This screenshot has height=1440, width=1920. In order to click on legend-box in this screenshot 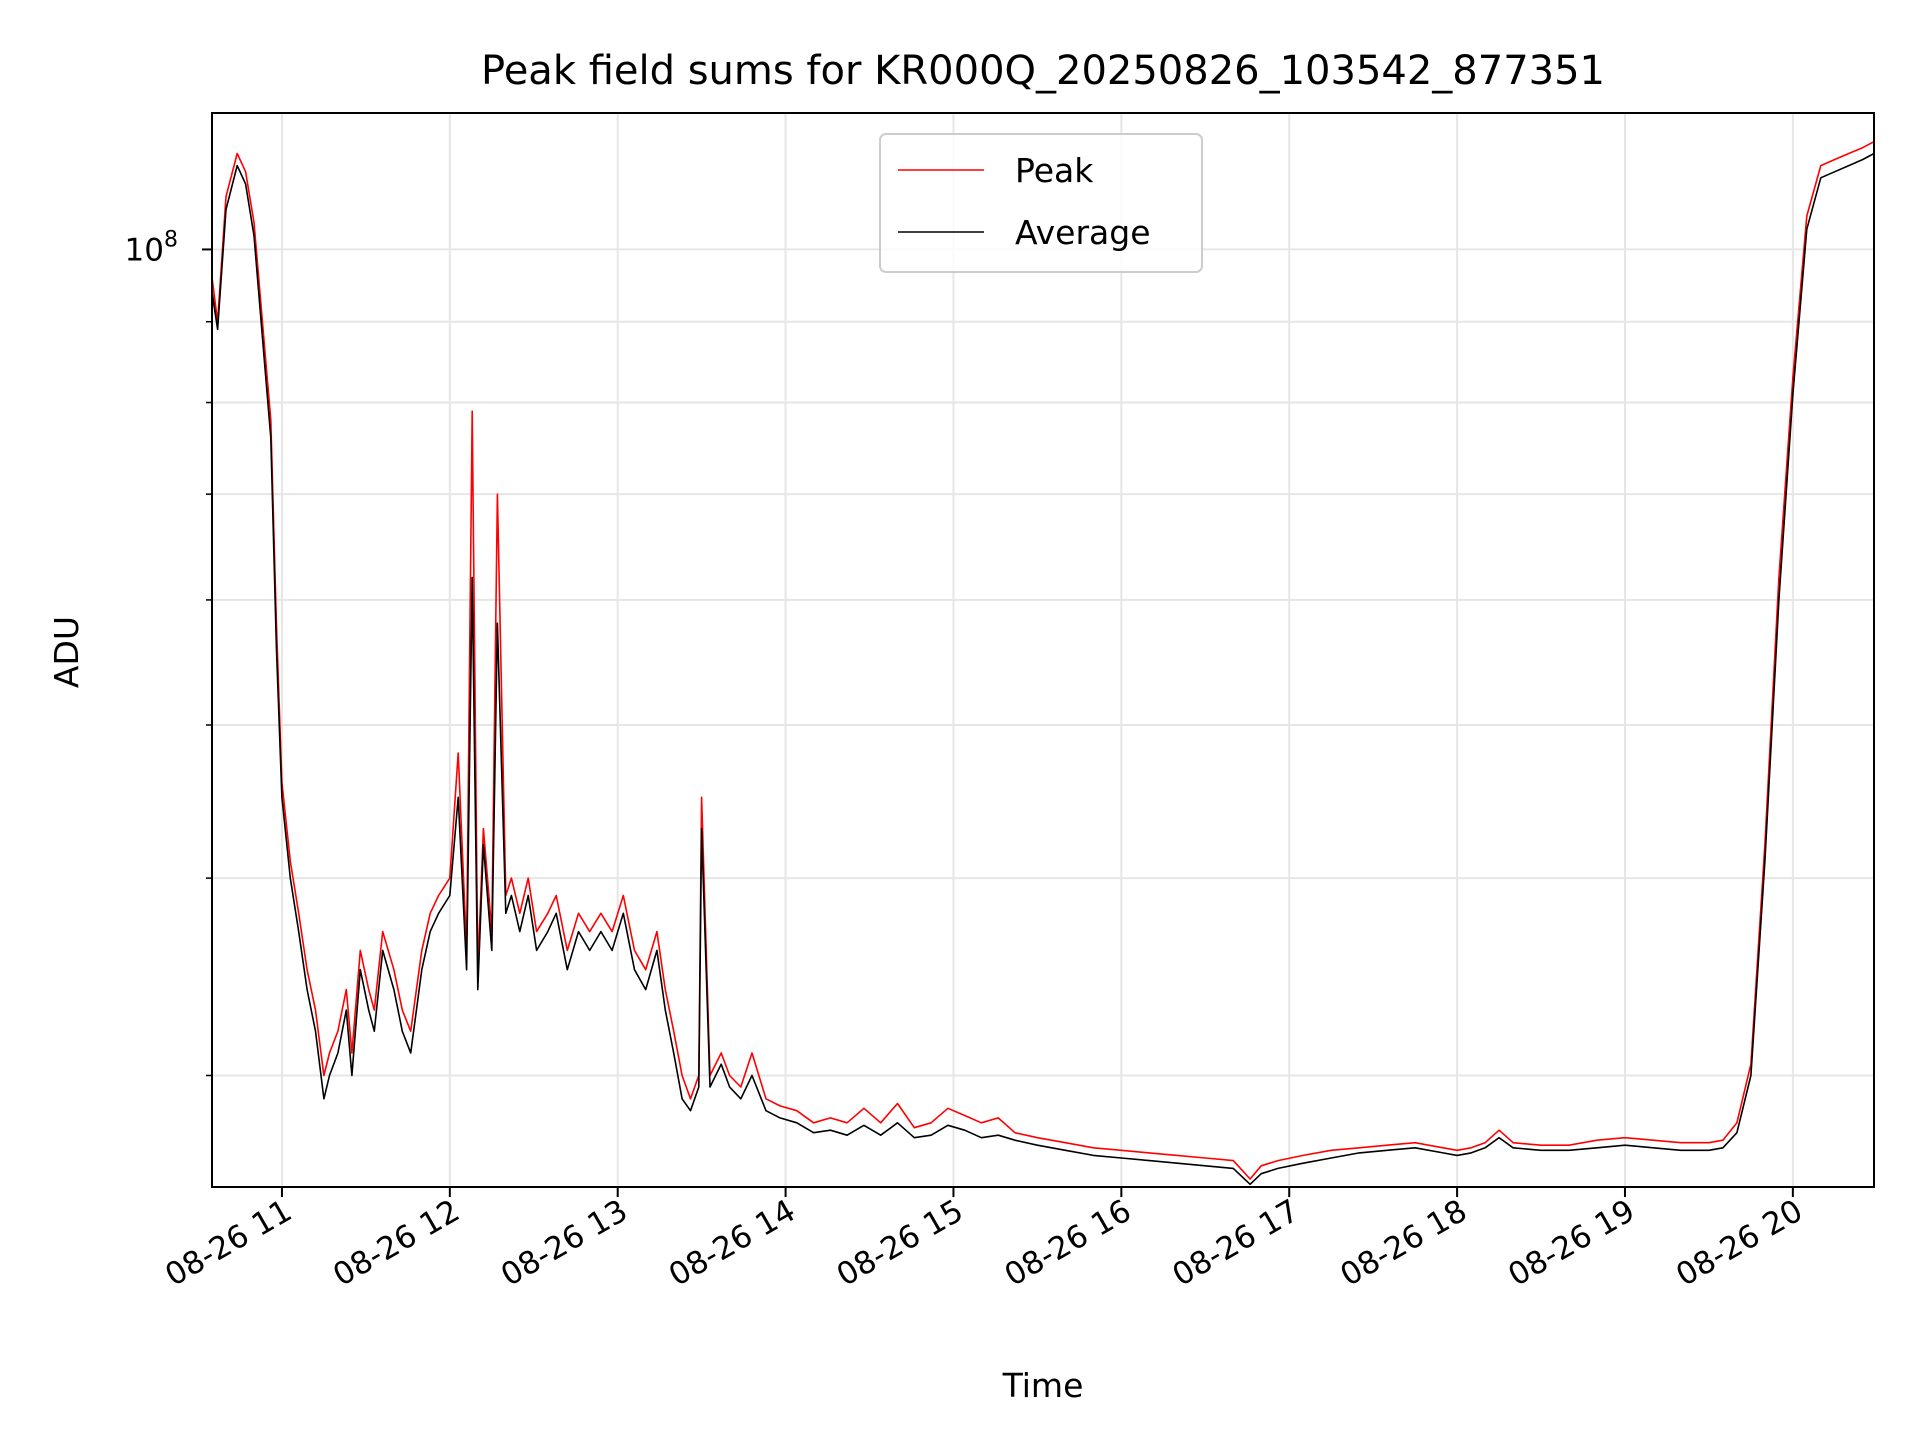, I will do `click(1041, 203)`.